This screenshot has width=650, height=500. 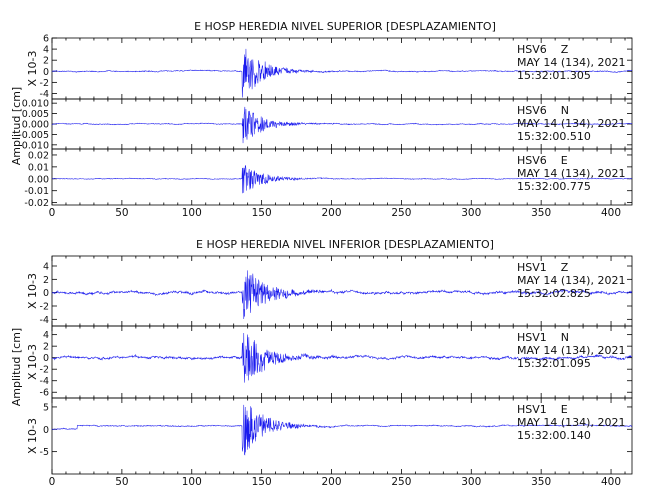 What do you see at coordinates (38, 155) in the screenshot?
I see `y-tick-label: 0.02` at bounding box center [38, 155].